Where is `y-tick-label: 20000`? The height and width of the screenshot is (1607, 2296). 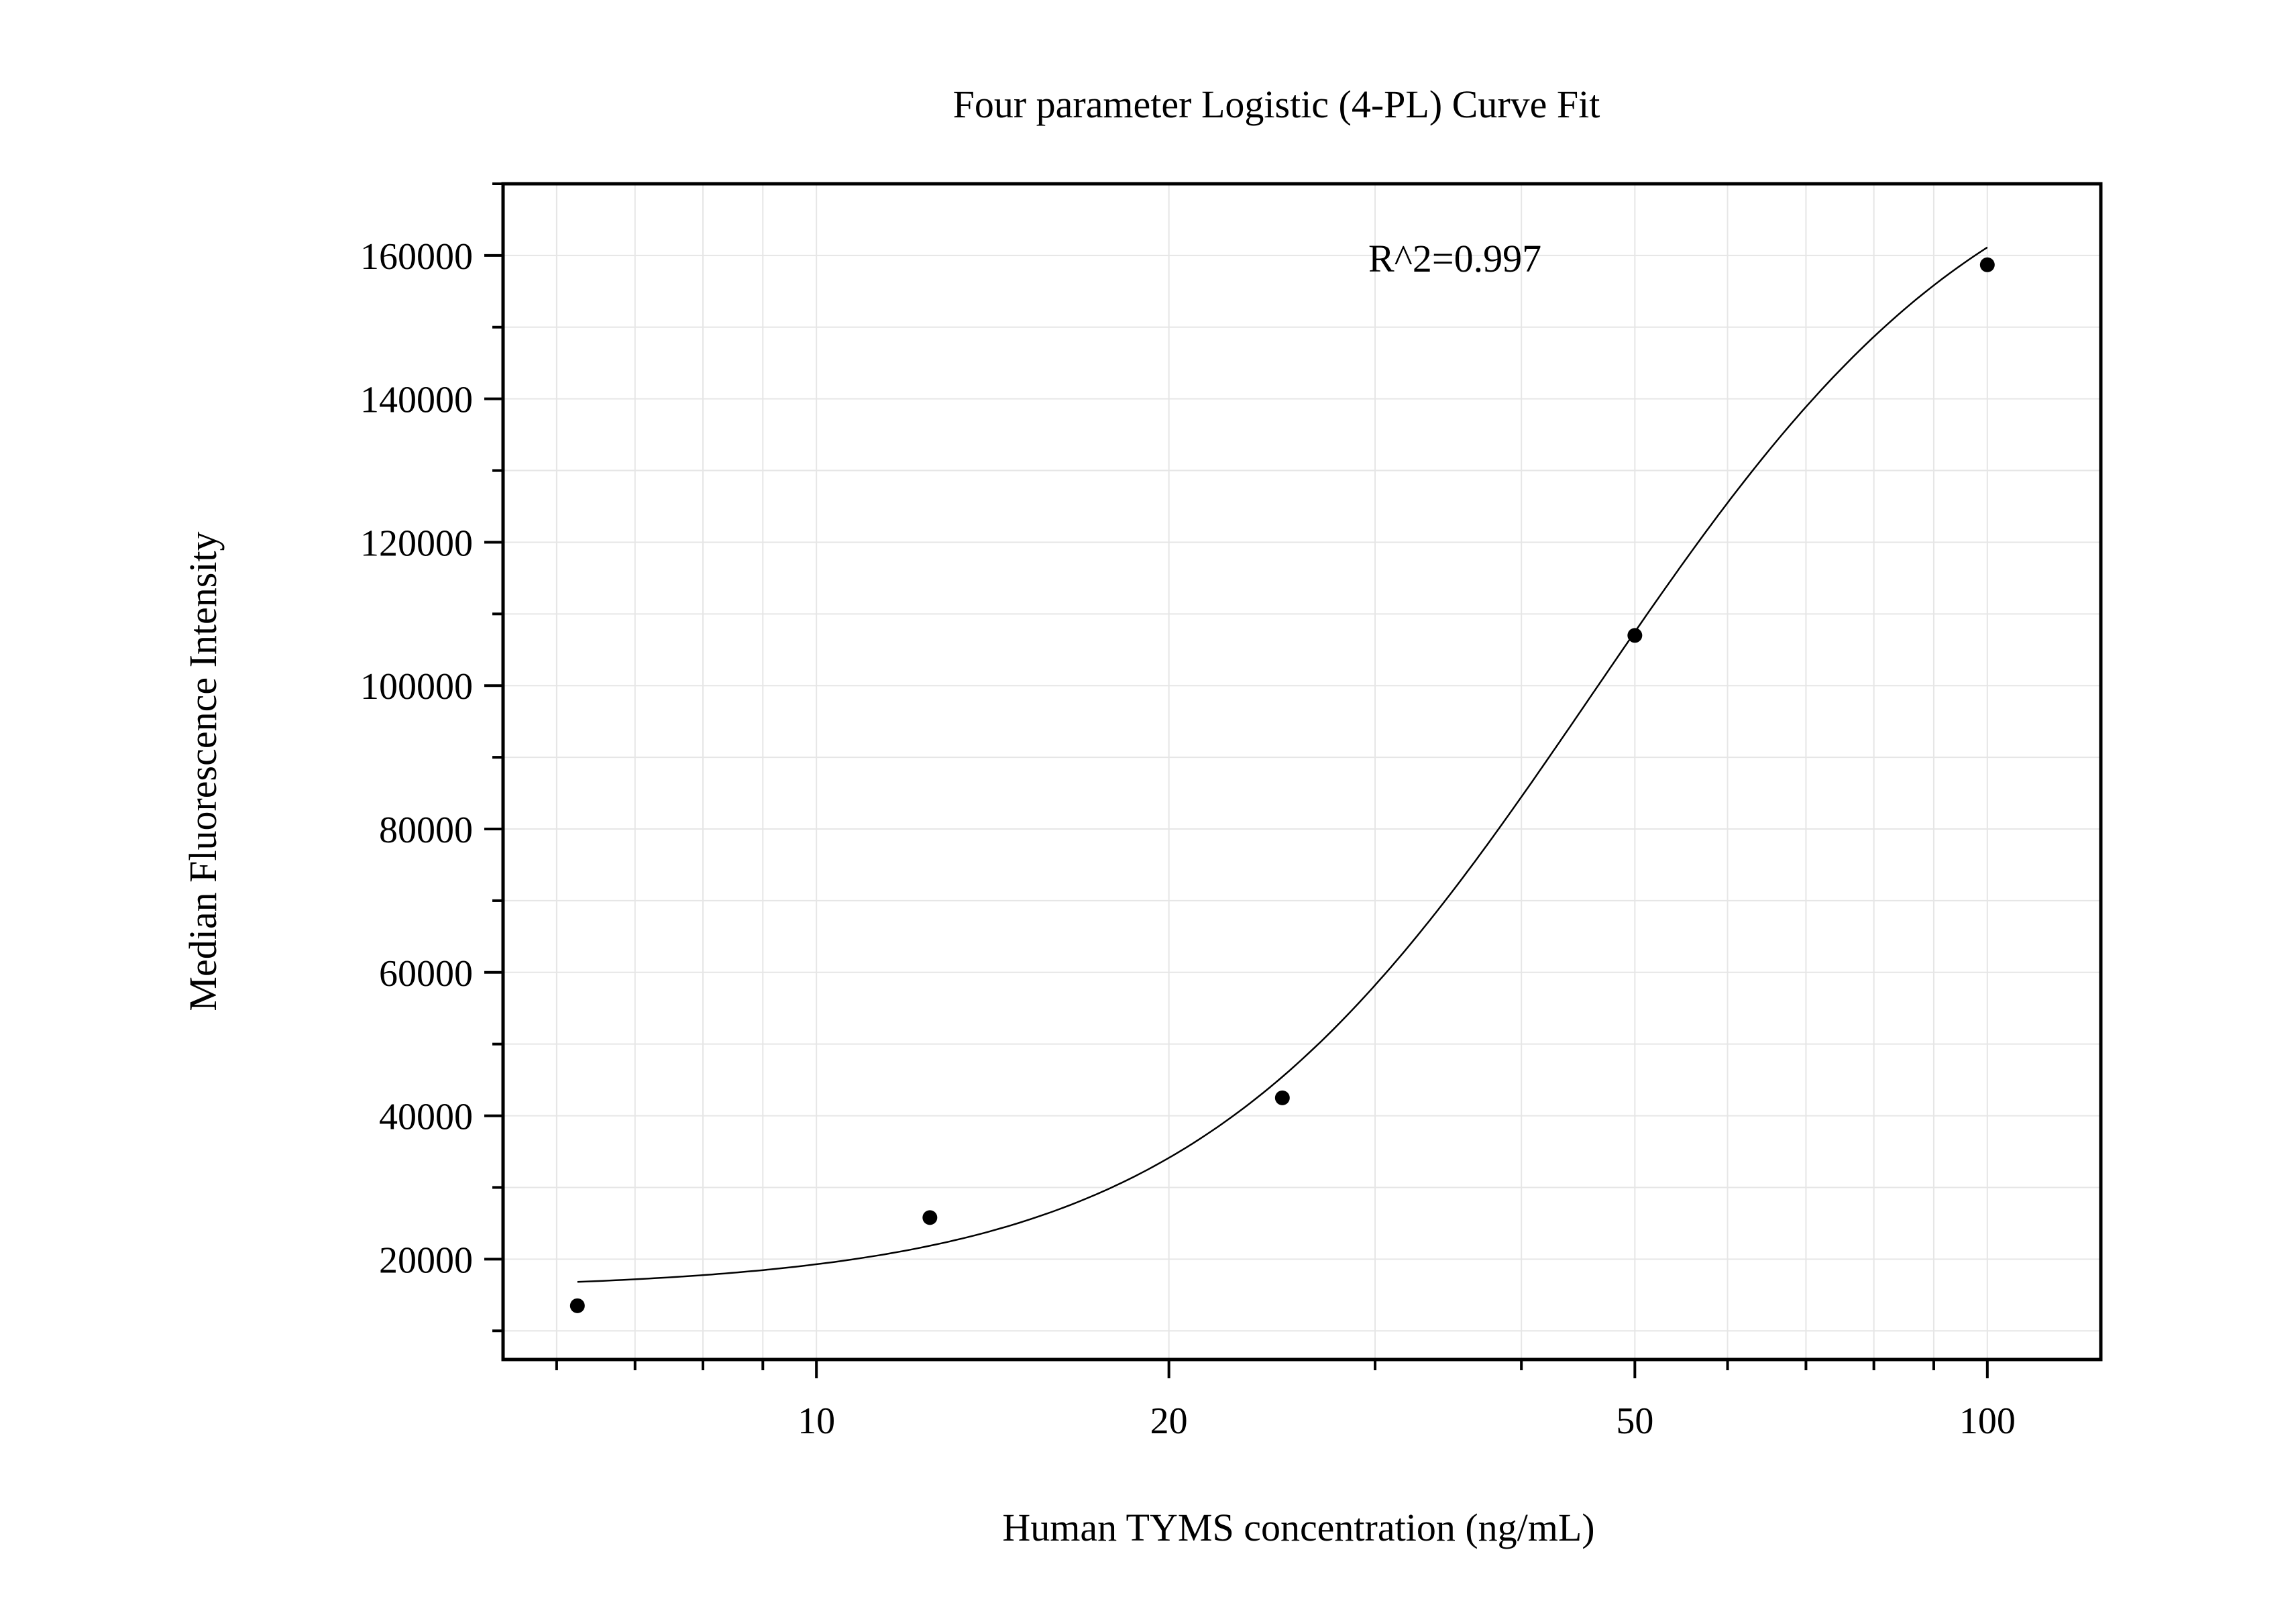 y-tick-label: 20000 is located at coordinates (426, 1260).